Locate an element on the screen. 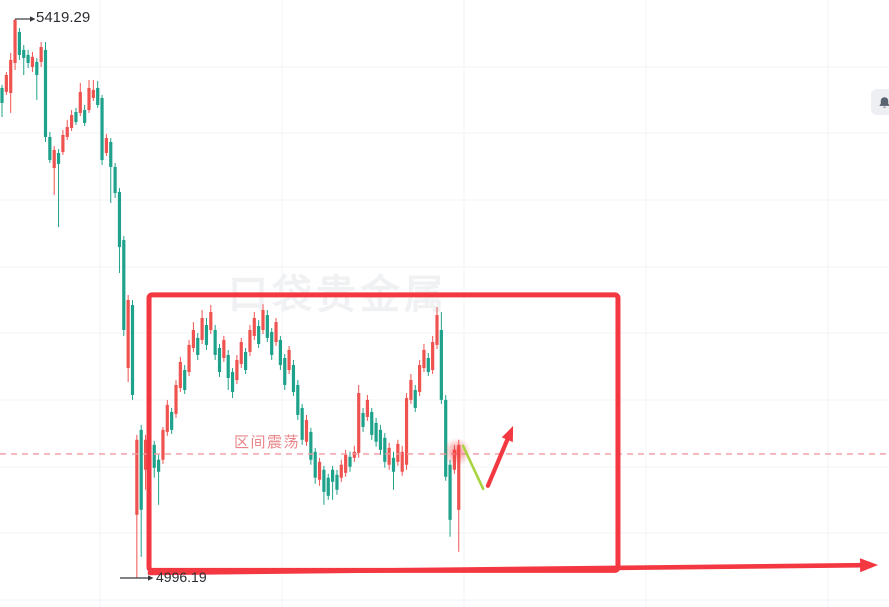 This screenshot has height=607, width=889. low-price-callout is located at coordinates (137, 578).